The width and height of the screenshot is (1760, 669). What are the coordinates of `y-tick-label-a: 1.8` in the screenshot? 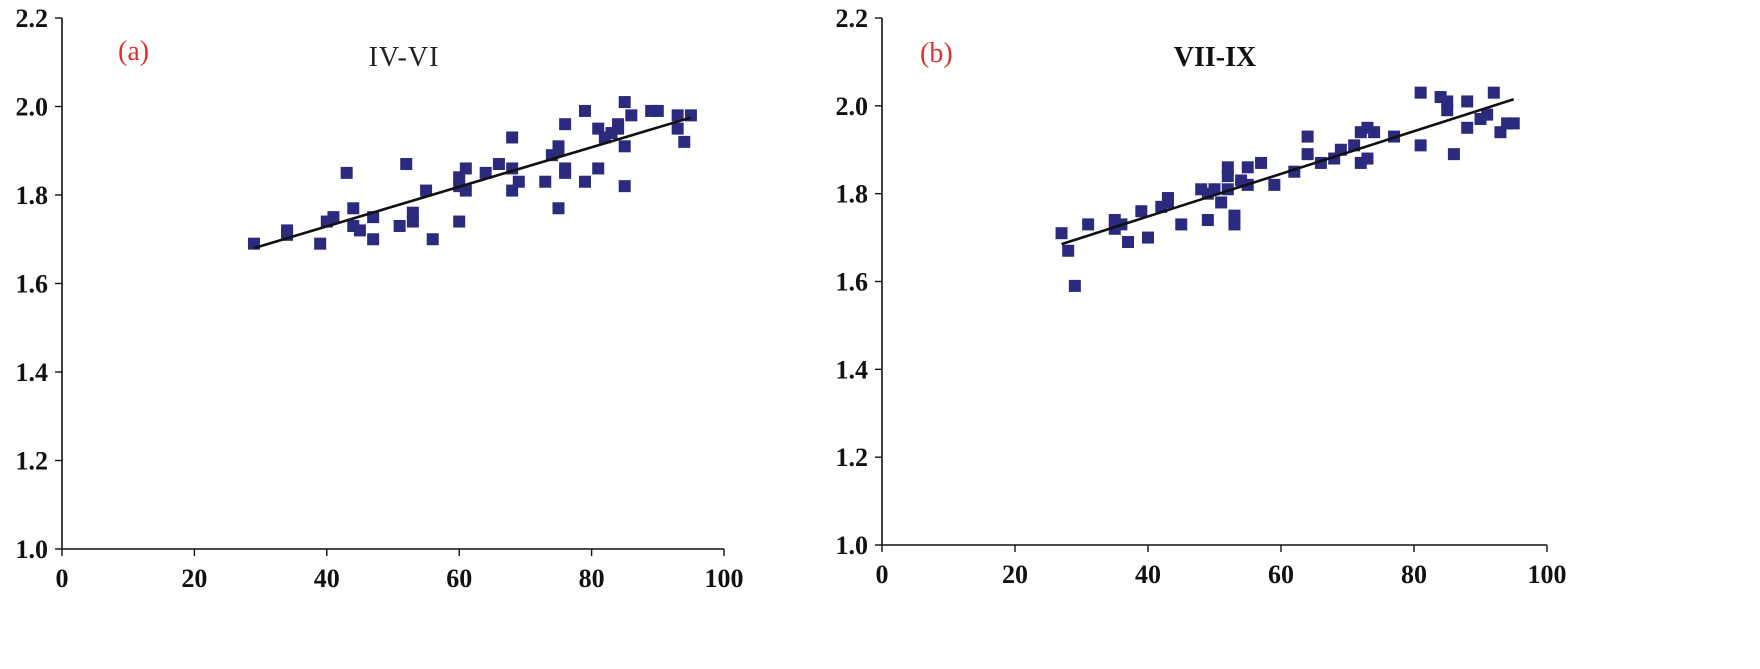 It's located at (32, 195).